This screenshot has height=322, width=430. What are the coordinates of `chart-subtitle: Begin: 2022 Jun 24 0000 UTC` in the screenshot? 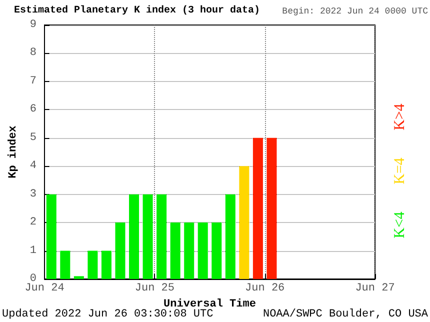 It's located at (355, 11).